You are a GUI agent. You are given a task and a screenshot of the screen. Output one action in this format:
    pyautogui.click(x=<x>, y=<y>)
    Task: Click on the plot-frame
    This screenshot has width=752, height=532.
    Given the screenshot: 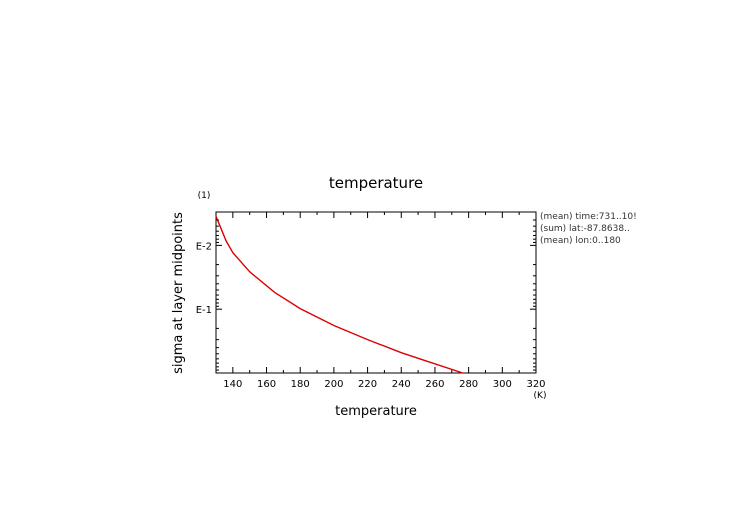 What is the action you would take?
    pyautogui.click(x=376, y=292)
    